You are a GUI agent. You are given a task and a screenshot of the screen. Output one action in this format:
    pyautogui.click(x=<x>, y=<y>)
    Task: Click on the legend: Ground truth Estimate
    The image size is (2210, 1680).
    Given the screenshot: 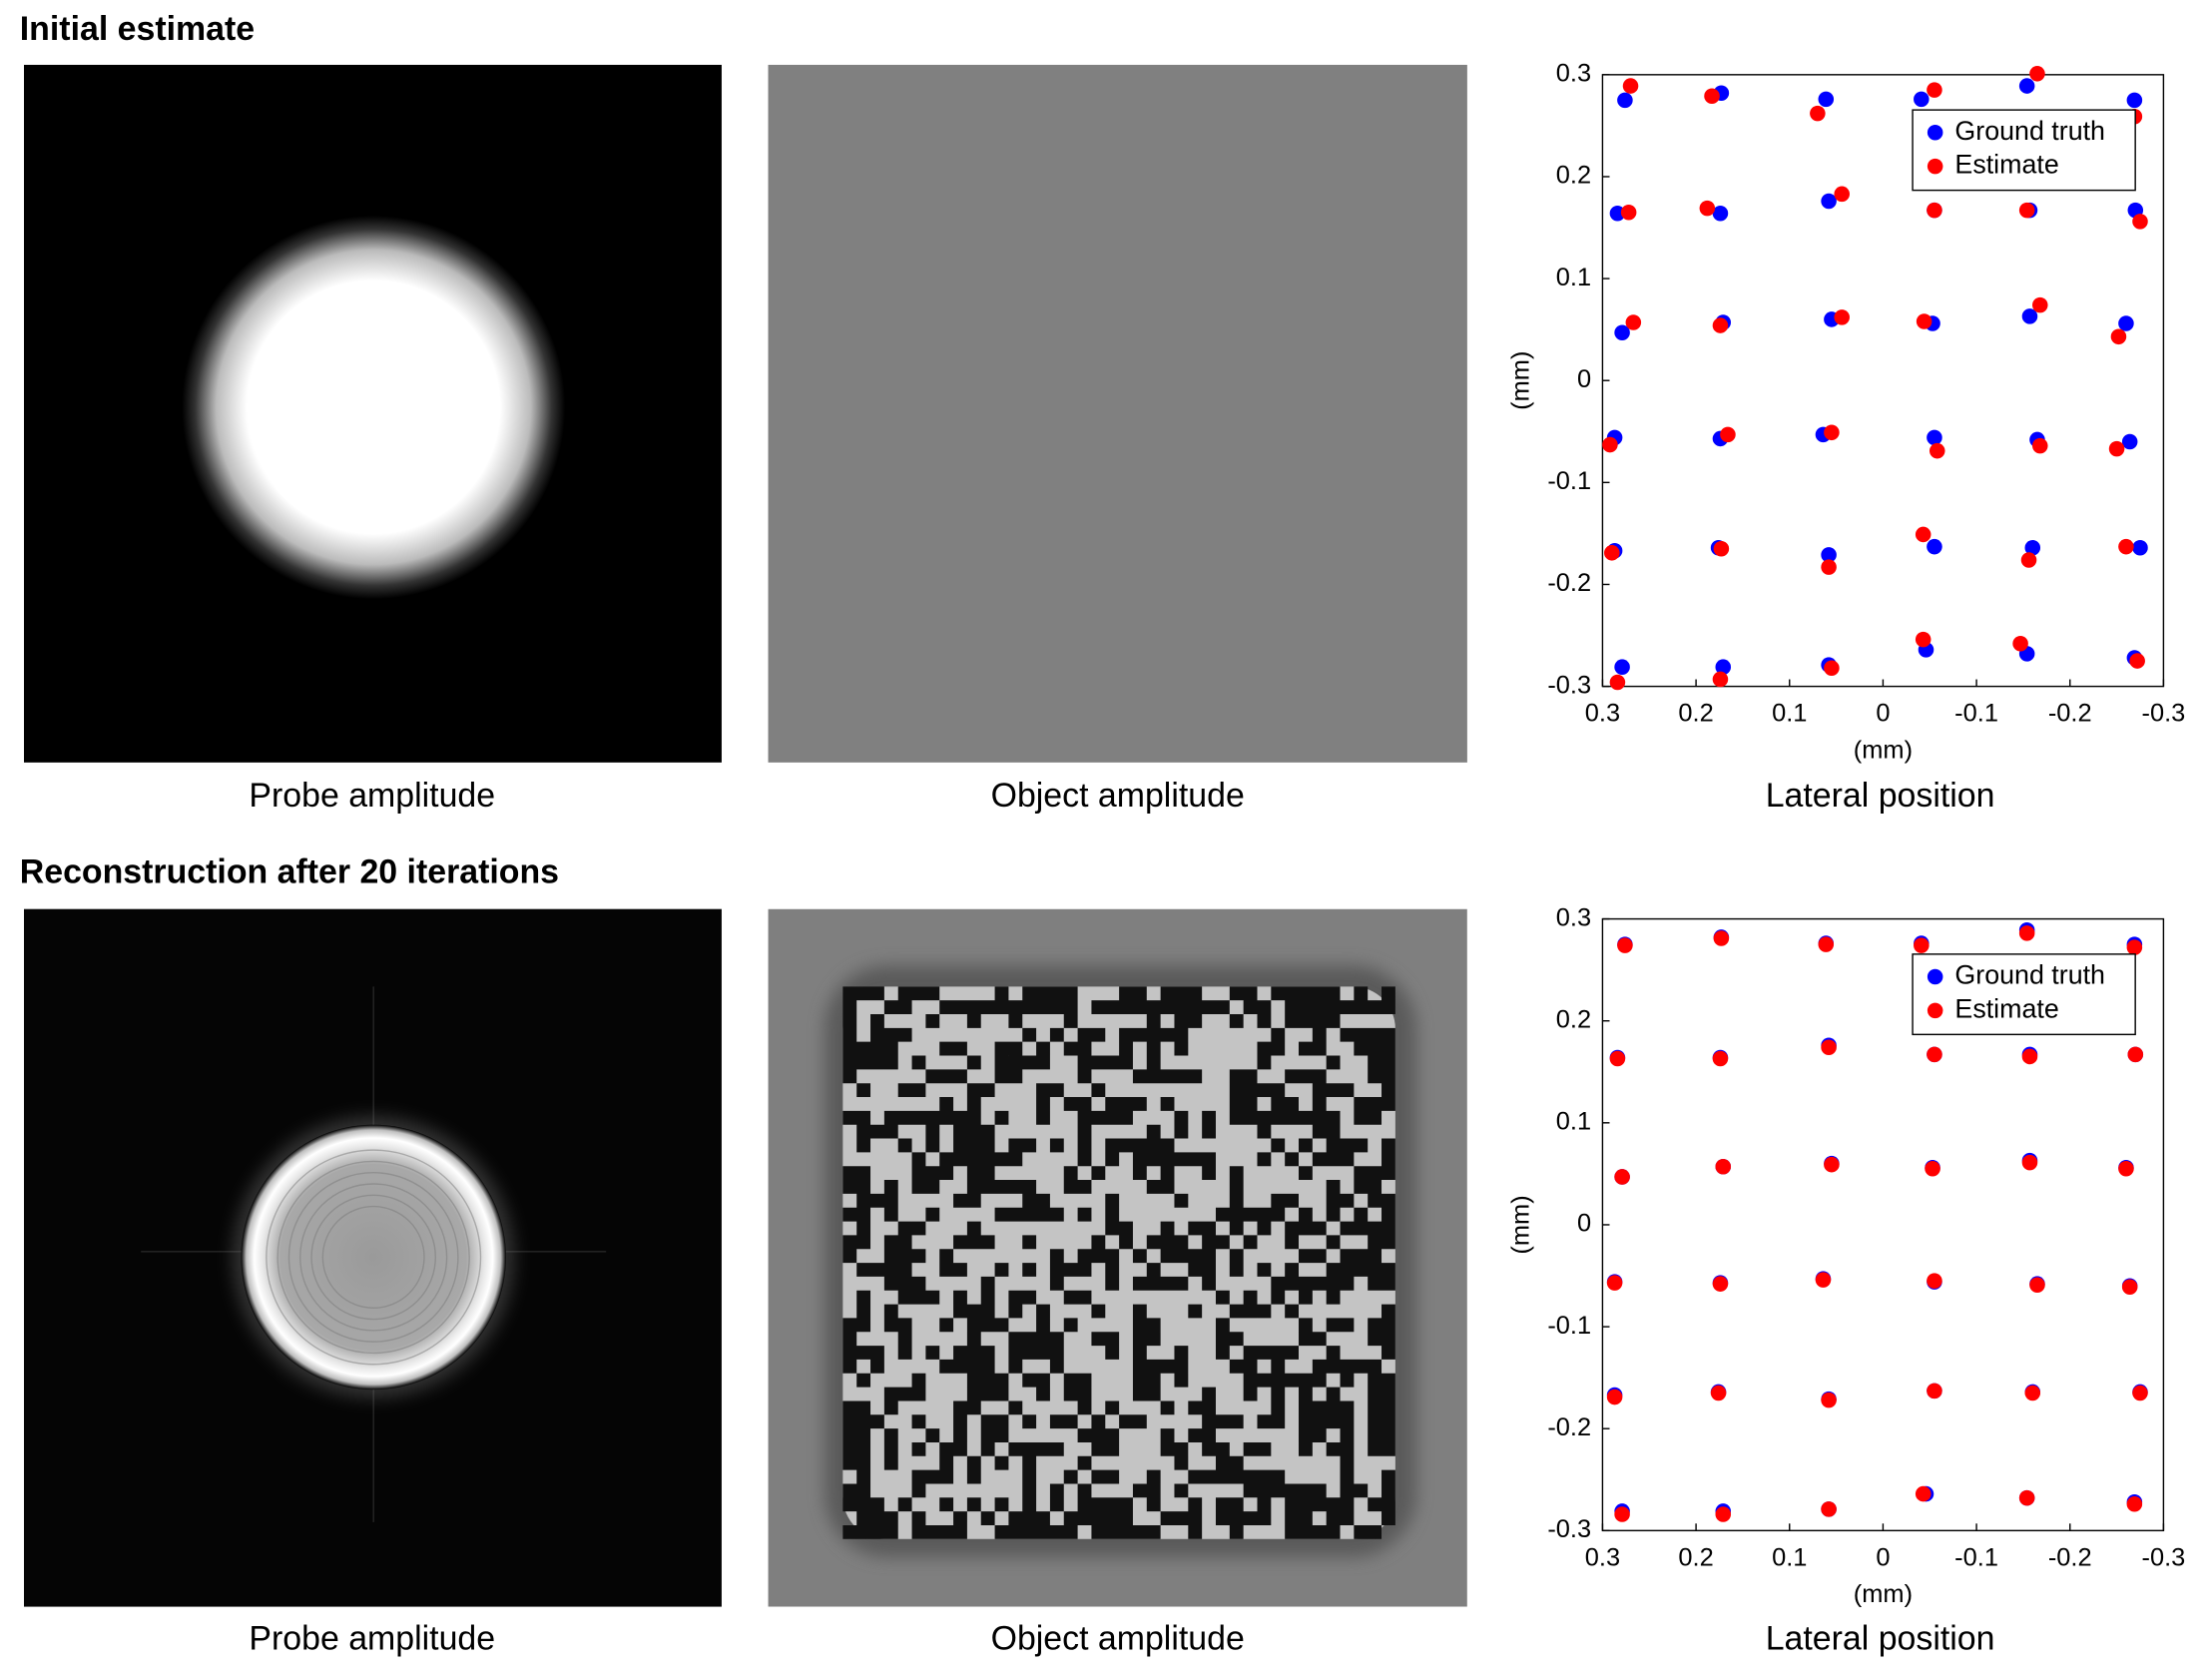 What is the action you would take?
    pyautogui.click(x=2024, y=150)
    